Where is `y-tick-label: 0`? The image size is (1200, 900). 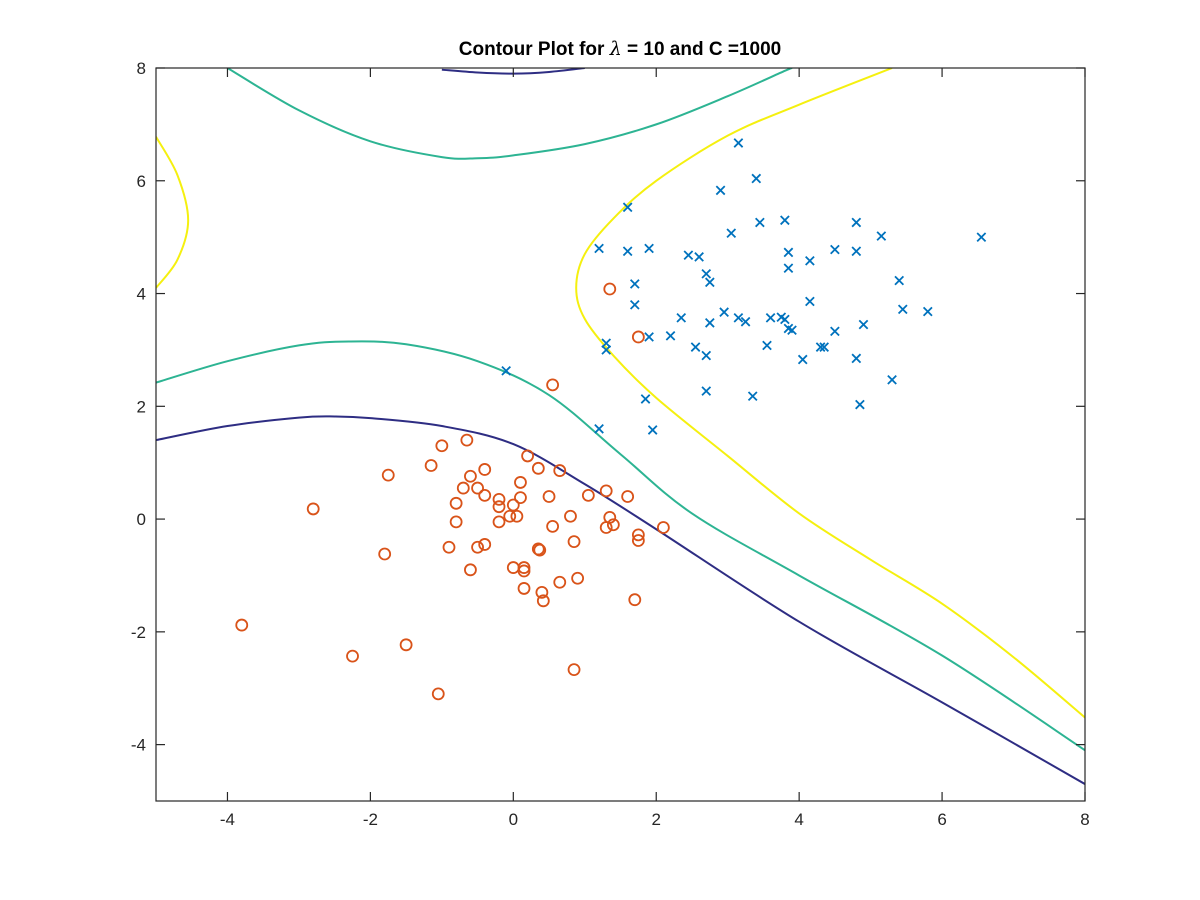 y-tick-label: 0 is located at coordinates (141, 519).